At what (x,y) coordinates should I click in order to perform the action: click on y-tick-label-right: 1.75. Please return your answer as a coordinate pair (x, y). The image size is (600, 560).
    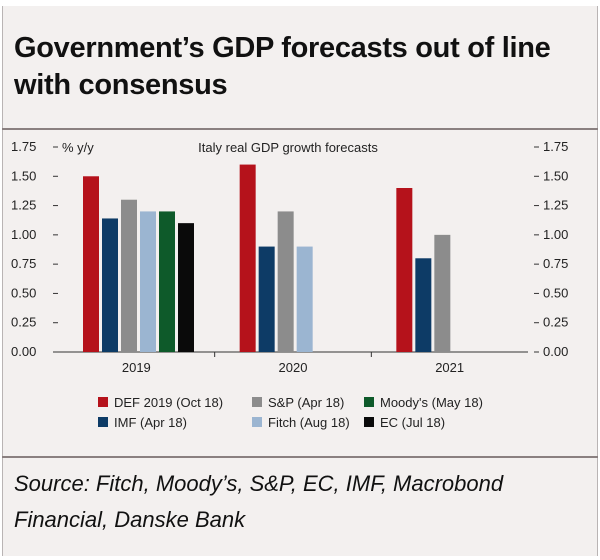
    Looking at the image, I should click on (555, 146).